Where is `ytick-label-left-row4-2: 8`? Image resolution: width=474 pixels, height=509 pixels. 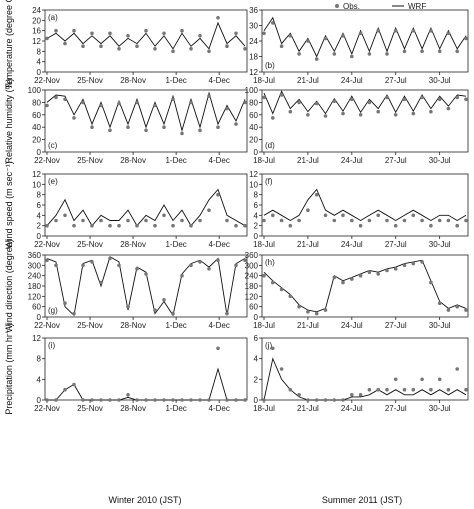
ytick-label-left-row4-2: 8 is located at coordinates (39, 359).